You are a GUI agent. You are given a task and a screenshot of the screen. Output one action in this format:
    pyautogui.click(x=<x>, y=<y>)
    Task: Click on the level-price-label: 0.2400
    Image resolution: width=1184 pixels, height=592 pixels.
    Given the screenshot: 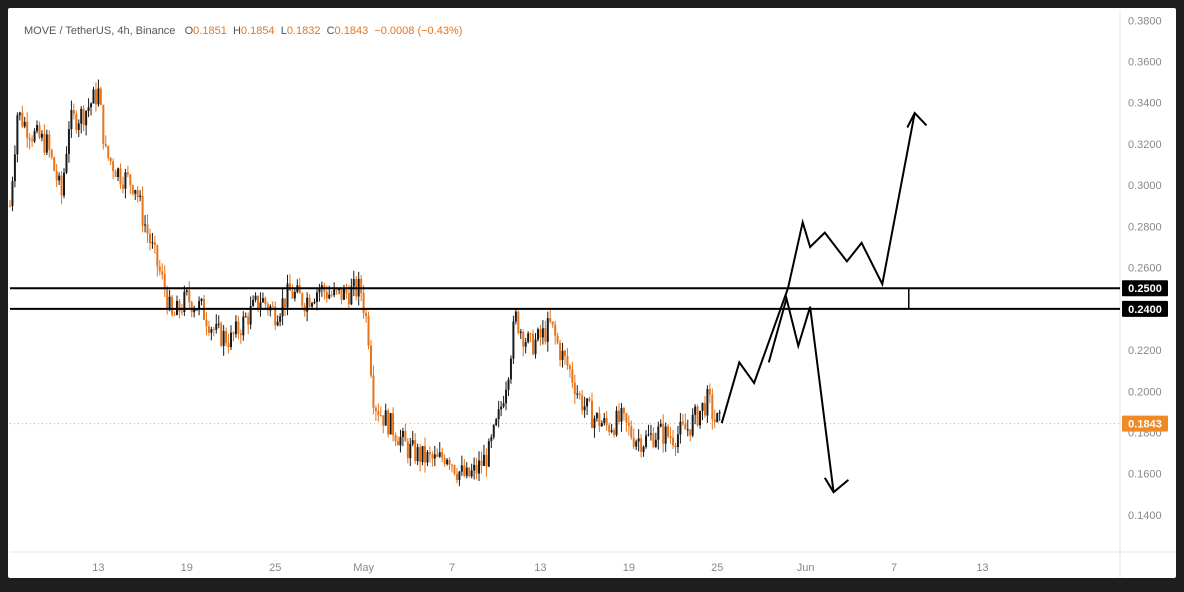 What is the action you would take?
    pyautogui.click(x=1145, y=310)
    